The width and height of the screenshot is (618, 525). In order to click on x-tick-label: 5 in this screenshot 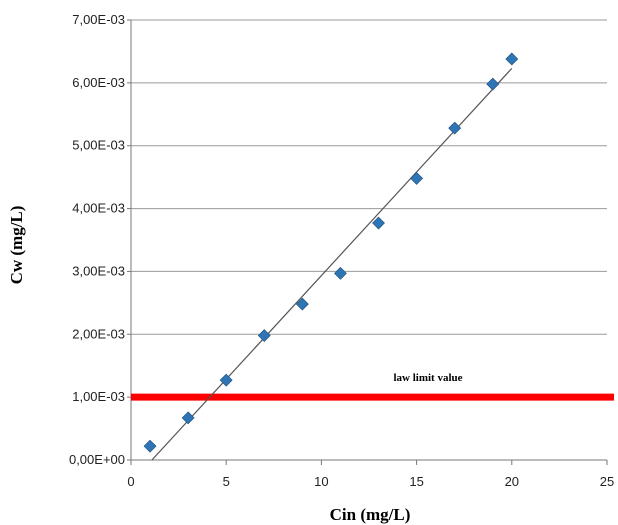, I will do `click(226, 481)`.